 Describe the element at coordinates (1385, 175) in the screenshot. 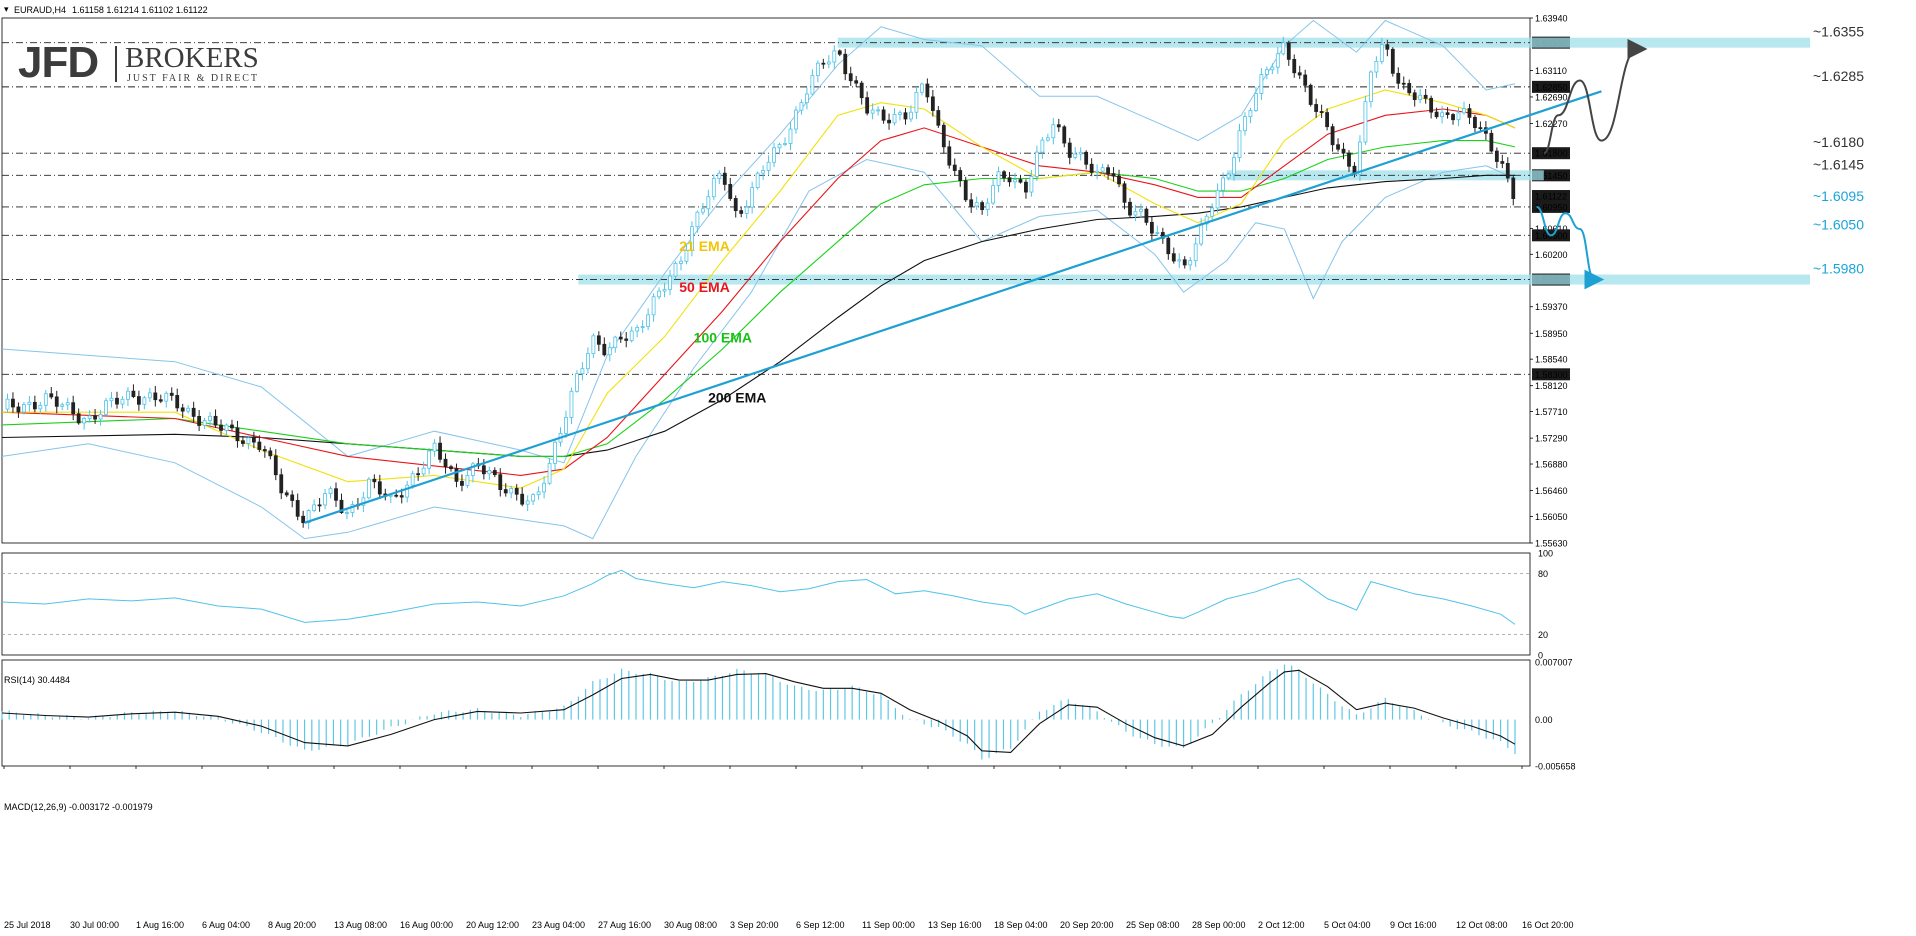

I see `zone-rect` at that location.